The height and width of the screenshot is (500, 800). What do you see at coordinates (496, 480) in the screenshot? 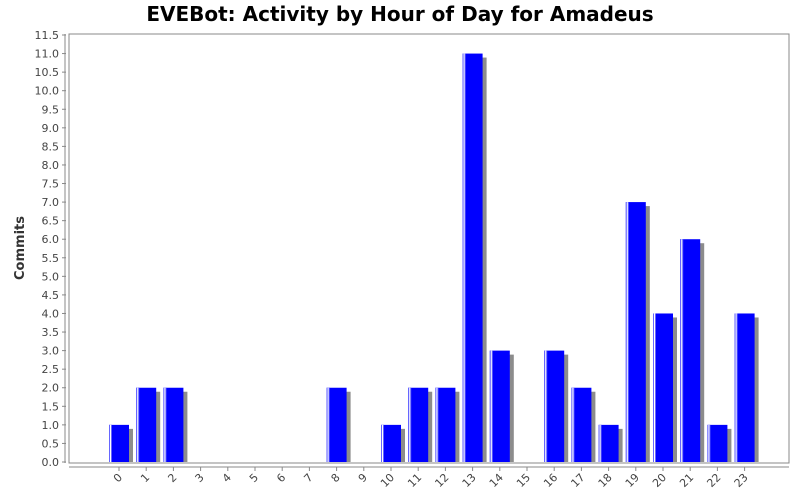
I see `x-tick-label: 14` at bounding box center [496, 480].